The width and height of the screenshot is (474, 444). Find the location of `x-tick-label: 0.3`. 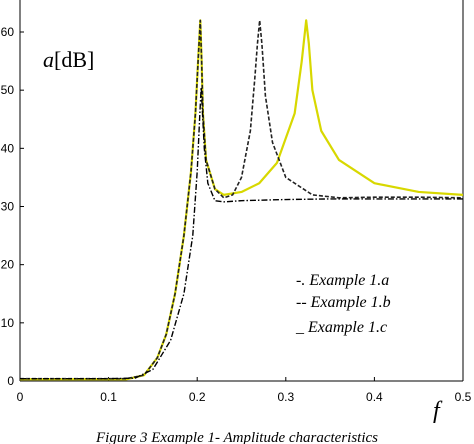

x-tick-label: 0.3 is located at coordinates (285, 397).